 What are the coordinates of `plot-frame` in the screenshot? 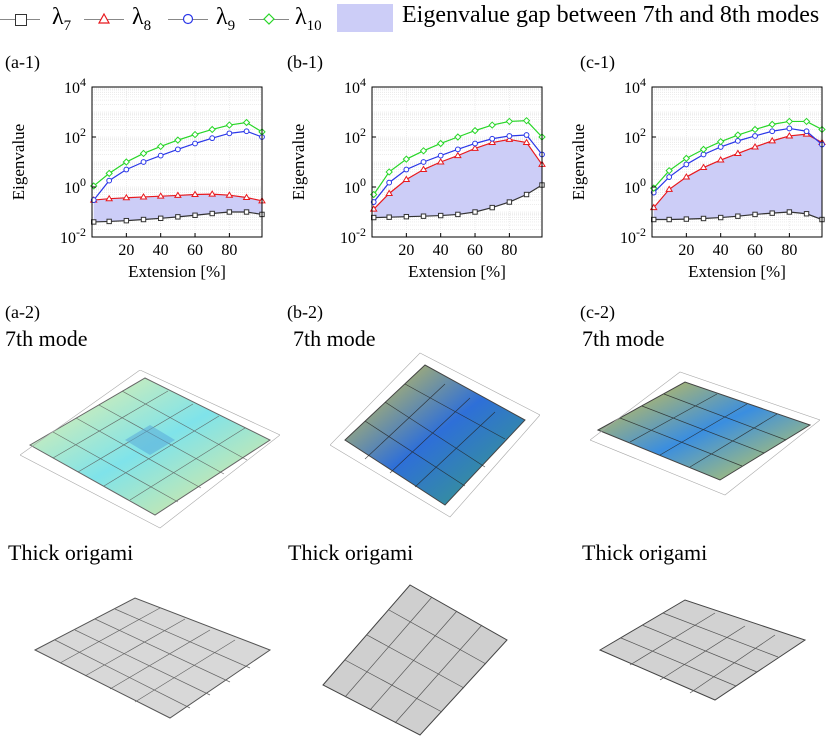 It's located at (457, 162).